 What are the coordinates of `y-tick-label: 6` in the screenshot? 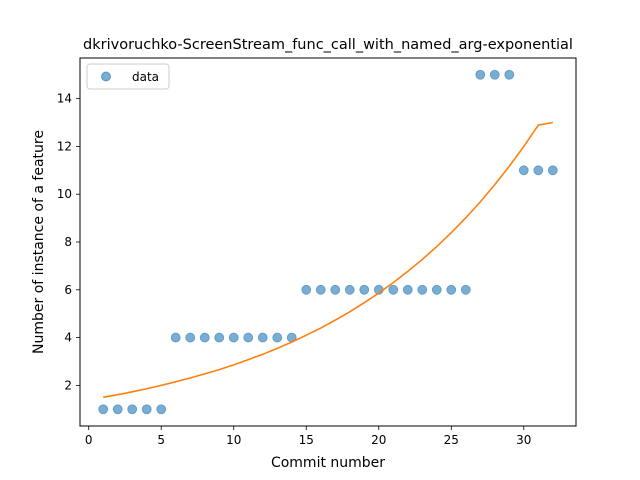 It's located at (68, 290).